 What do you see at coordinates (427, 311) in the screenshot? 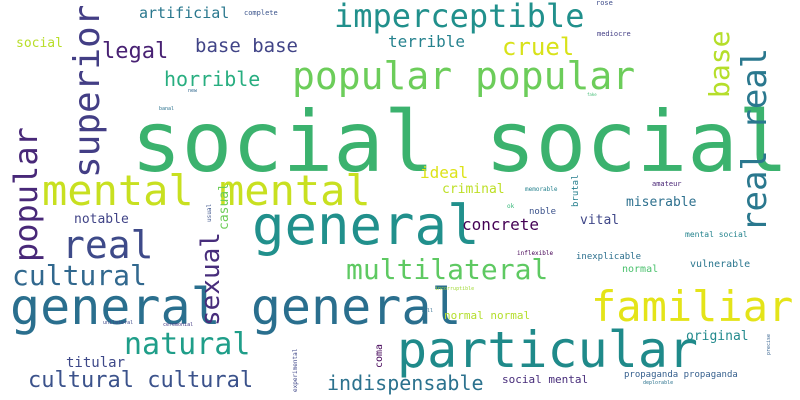
I see `word-full: full` at bounding box center [427, 311].